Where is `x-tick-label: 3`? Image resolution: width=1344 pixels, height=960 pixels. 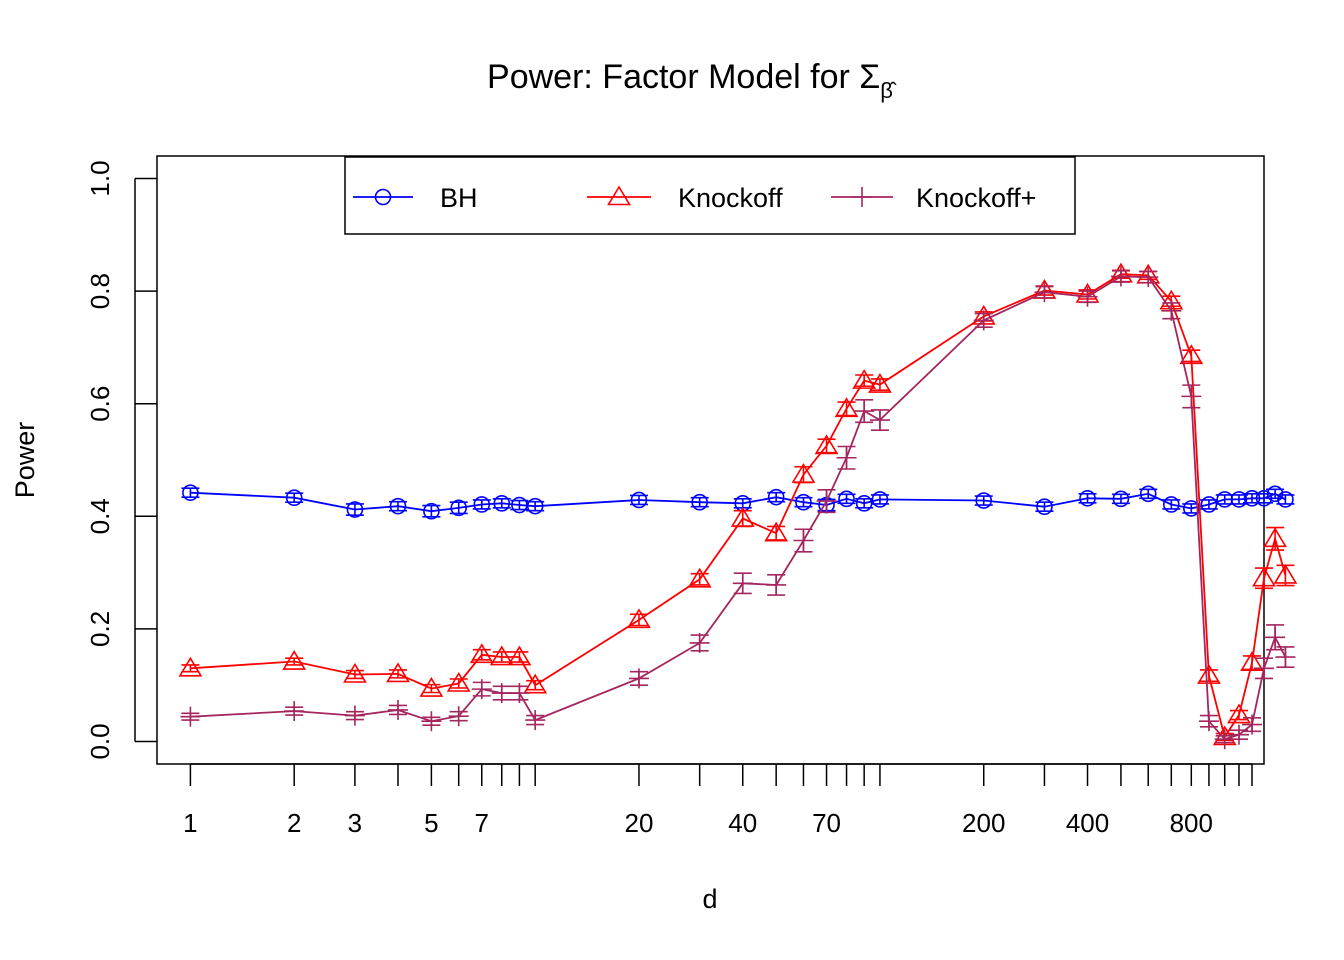
x-tick-label: 3 is located at coordinates (355, 823).